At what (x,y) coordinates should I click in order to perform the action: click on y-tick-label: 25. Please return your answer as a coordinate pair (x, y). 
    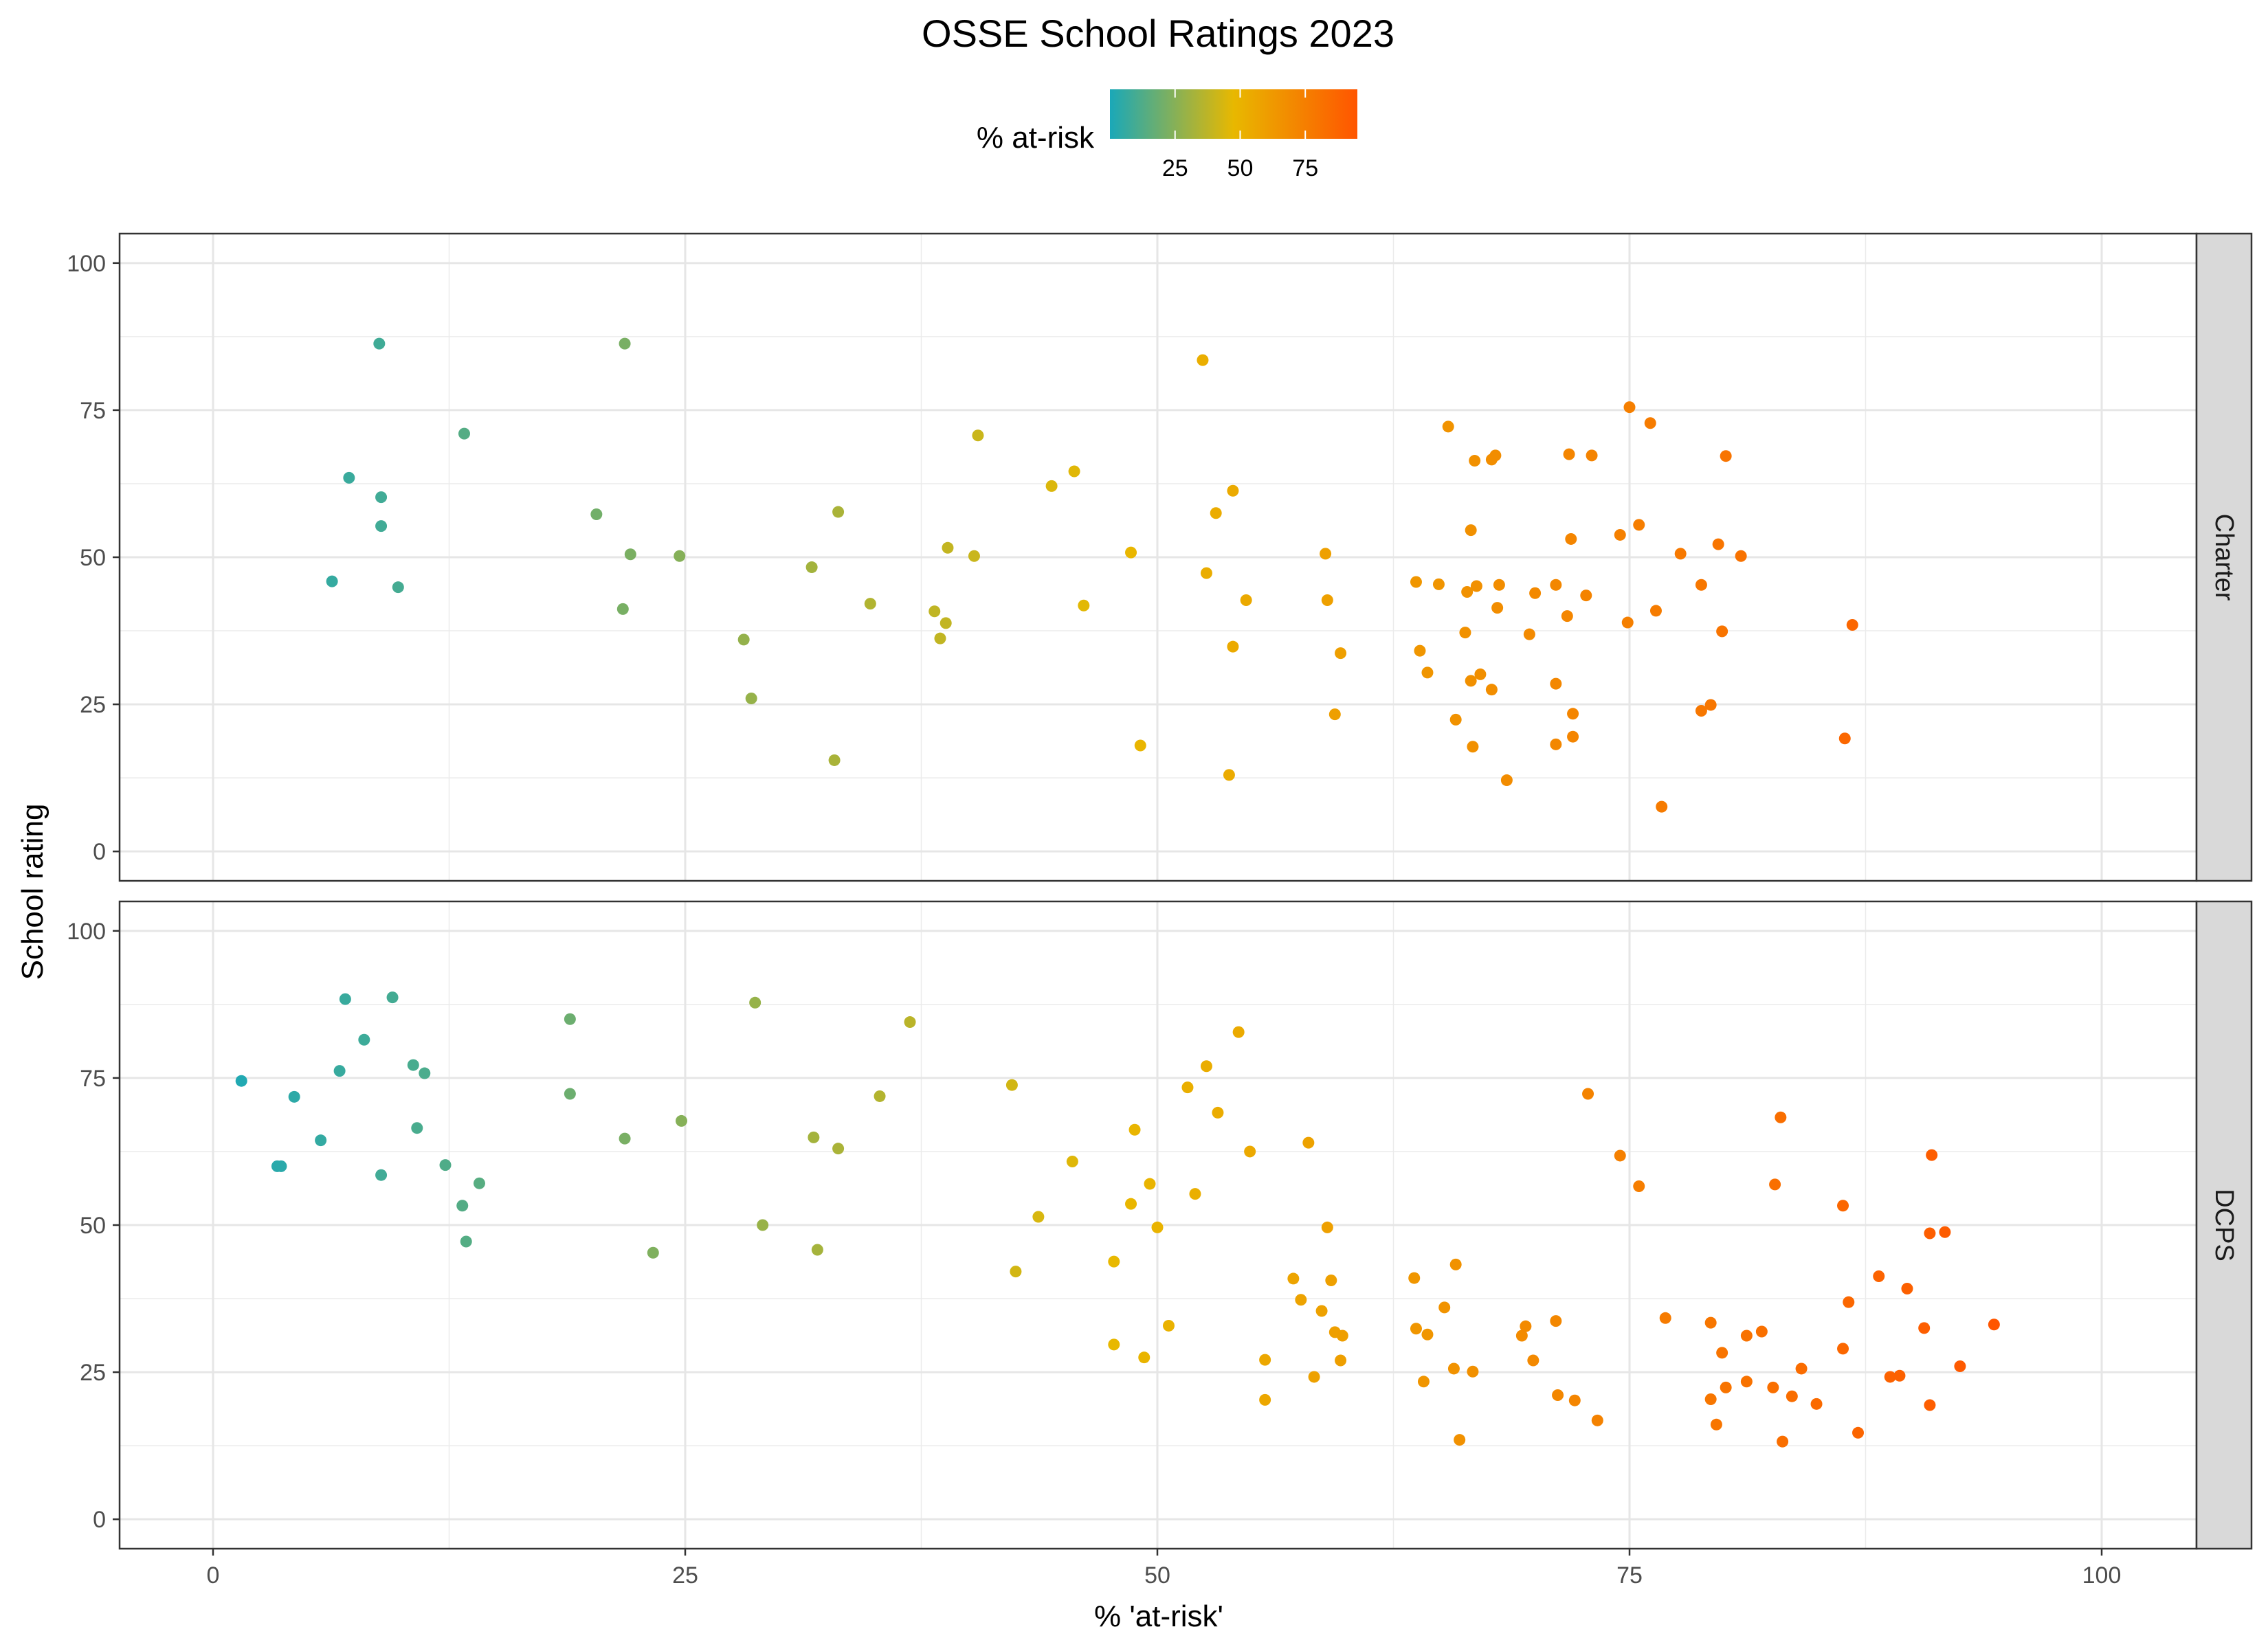
    Looking at the image, I should click on (93, 1373).